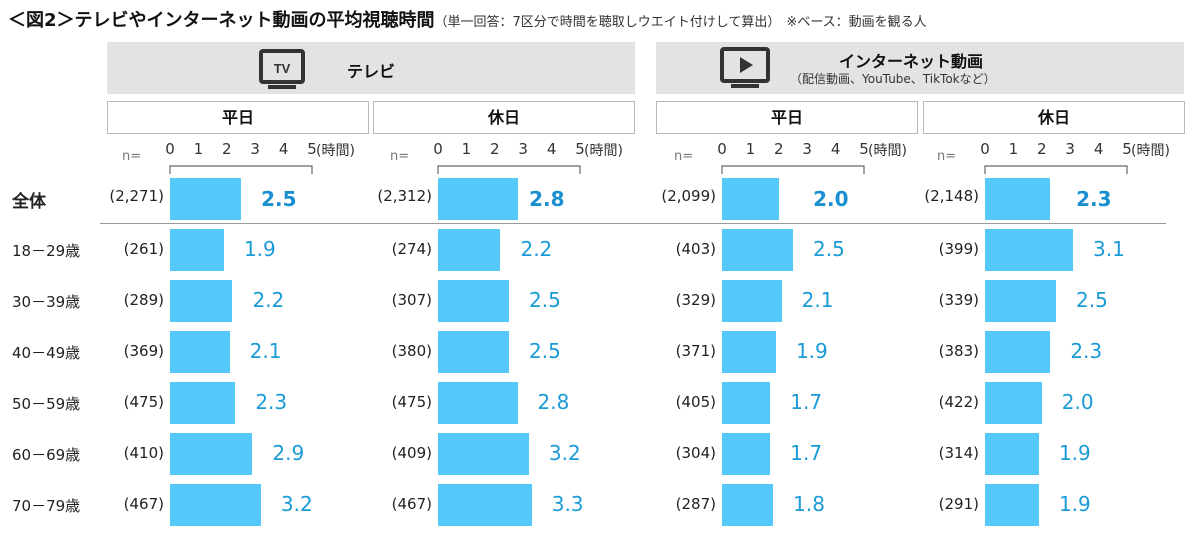  I want to click on sample-size-label: (2,271), so click(136, 196).